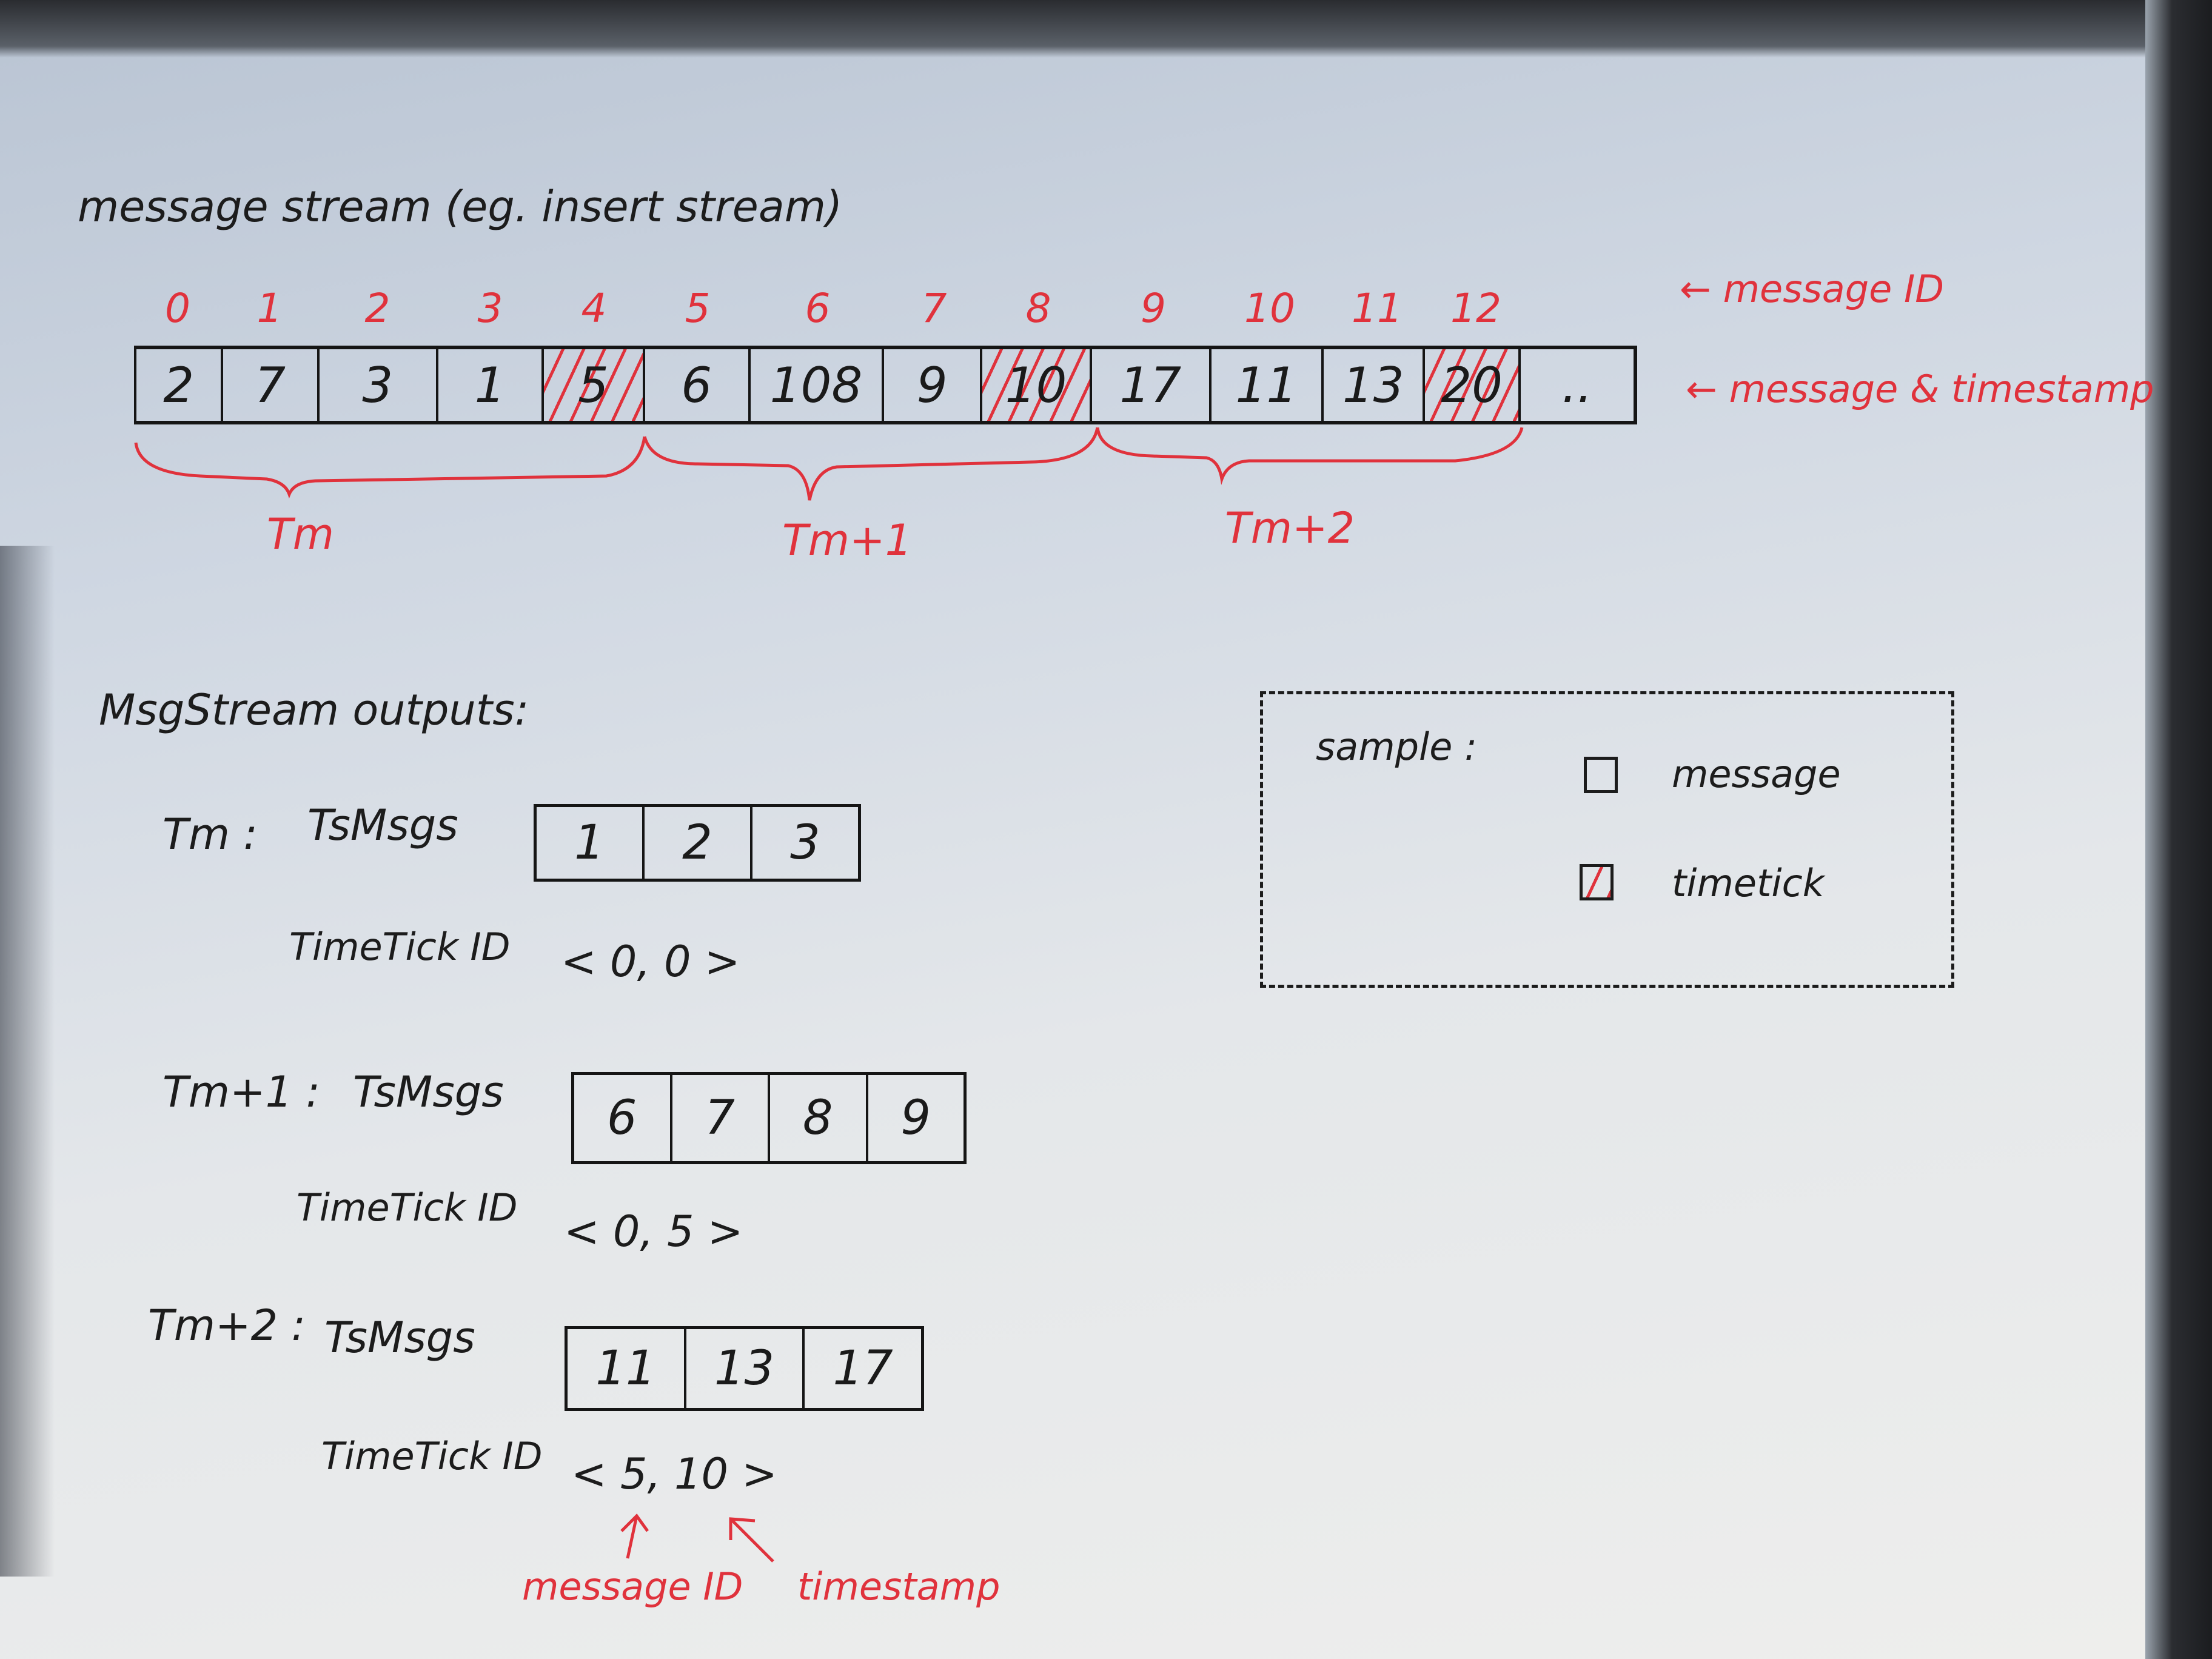 The image size is (2212, 1659). What do you see at coordinates (2178, 829) in the screenshot?
I see `table-edge-right` at bounding box center [2178, 829].